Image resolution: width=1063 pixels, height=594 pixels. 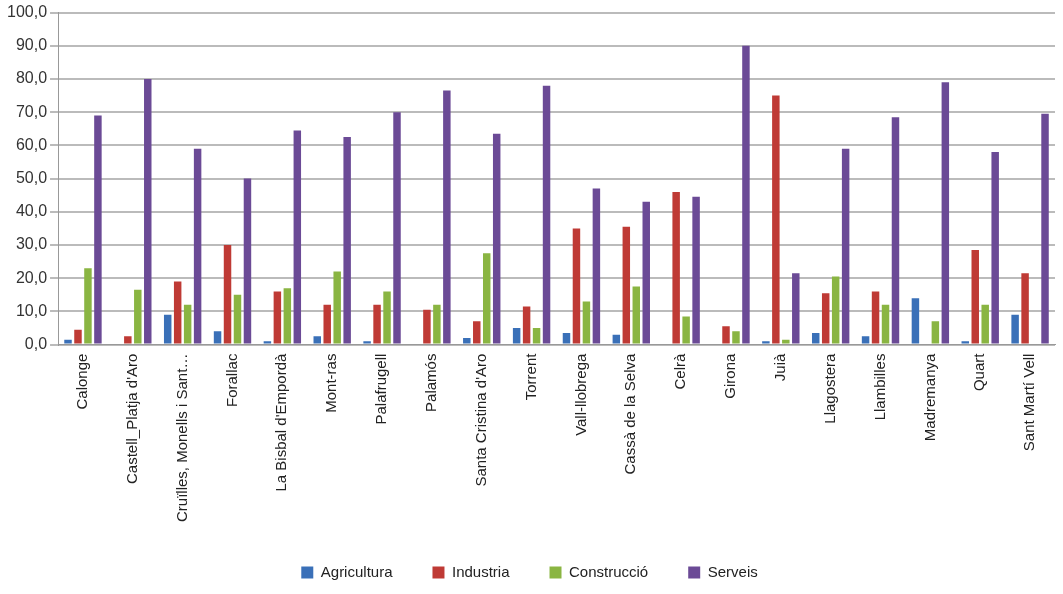 I want to click on y-tick-label: 50,0, so click(x=31, y=178).